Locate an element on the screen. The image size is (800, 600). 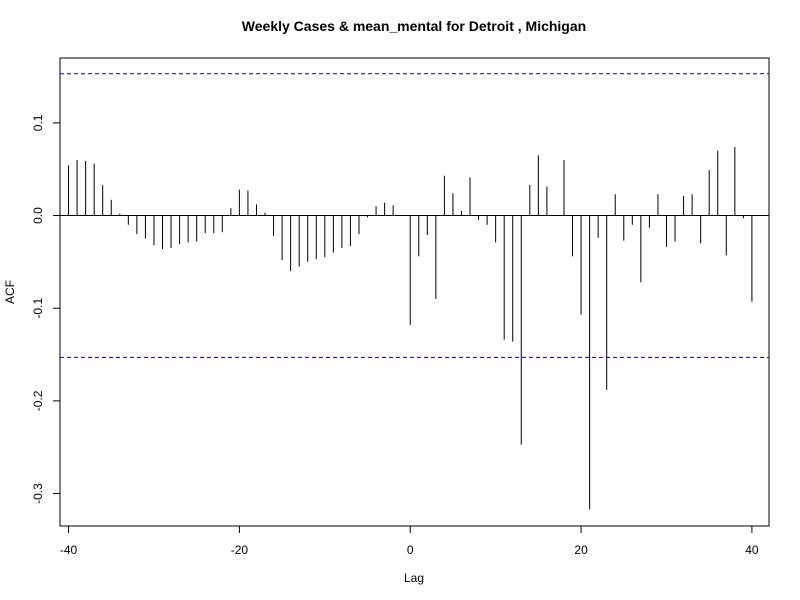
x-tick-label: -40 is located at coordinates (69, 550).